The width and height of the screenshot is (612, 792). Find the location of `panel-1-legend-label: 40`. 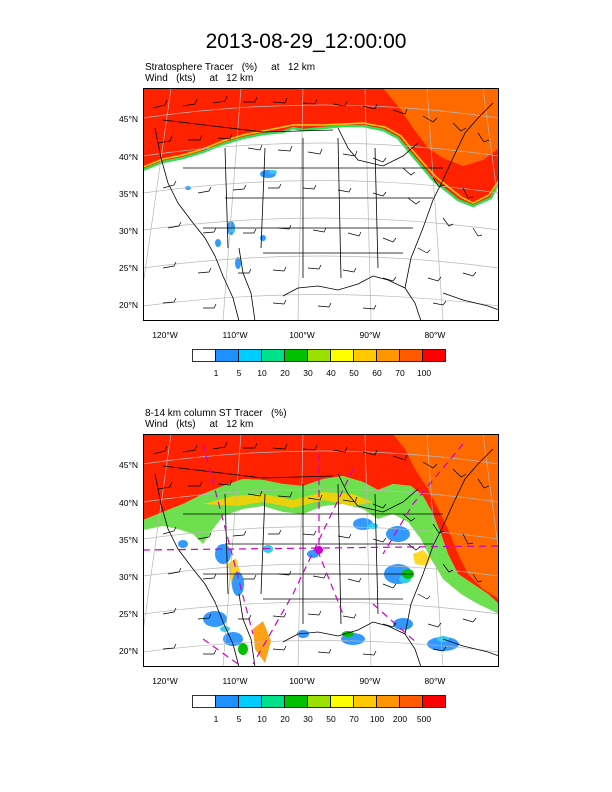

panel-1-legend-label: 40 is located at coordinates (331, 373).